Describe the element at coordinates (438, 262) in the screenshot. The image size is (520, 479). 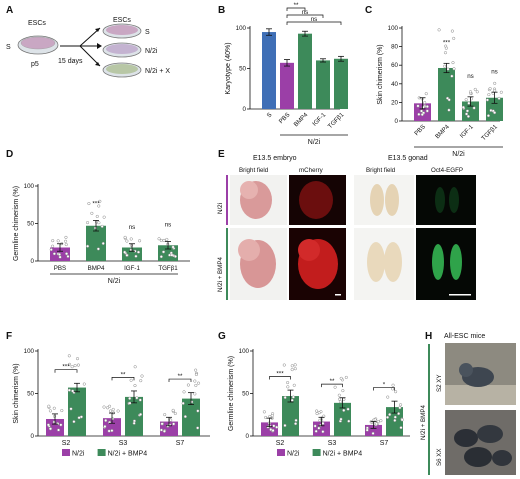
I see `oct4-glow-2a` at that location.